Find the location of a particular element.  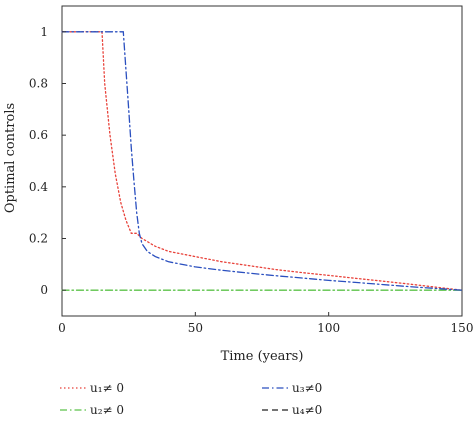

y-tick-label: 0.2 is located at coordinates (38, 239).